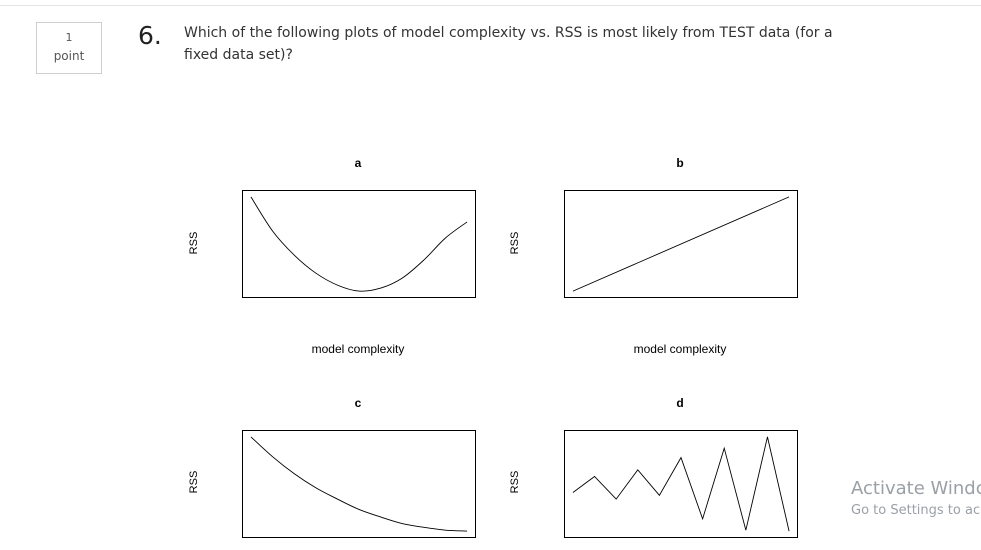 The height and width of the screenshot is (550, 981). Describe the element at coordinates (150, 35) in the screenshot. I see `question-number: 6.` at that location.